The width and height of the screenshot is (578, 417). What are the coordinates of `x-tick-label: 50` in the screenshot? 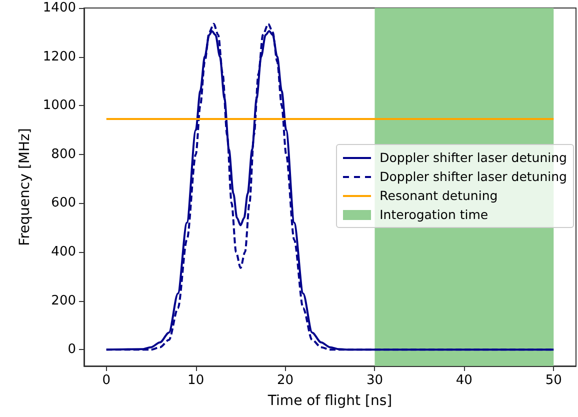 It's located at (553, 380).